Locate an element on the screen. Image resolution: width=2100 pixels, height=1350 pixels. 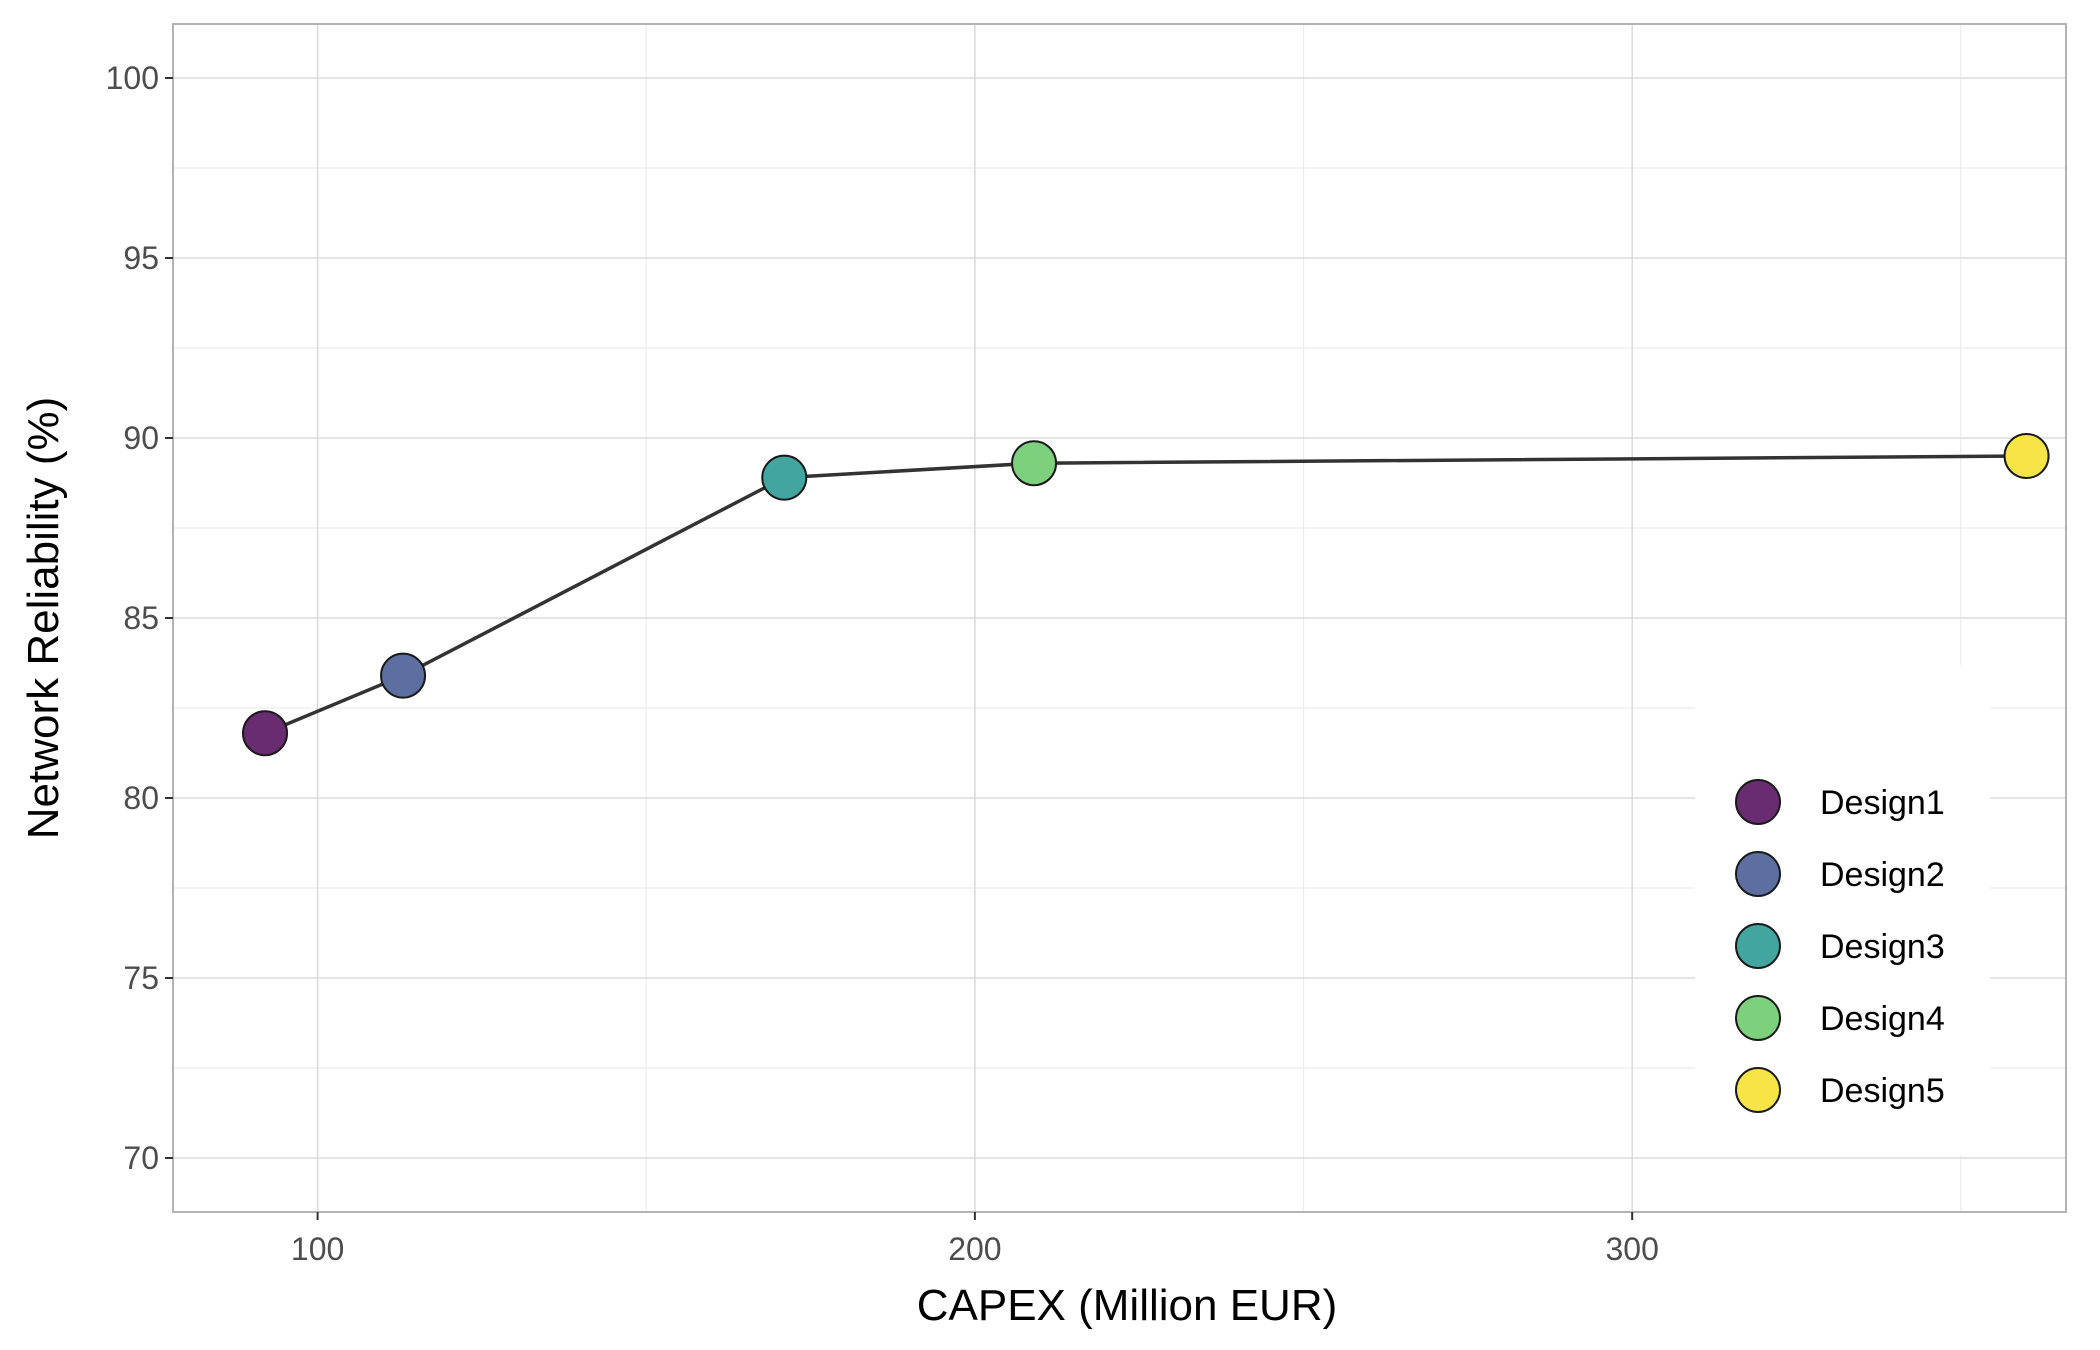
x-axis-ticks: 100 200 300 is located at coordinates (975, 1239).